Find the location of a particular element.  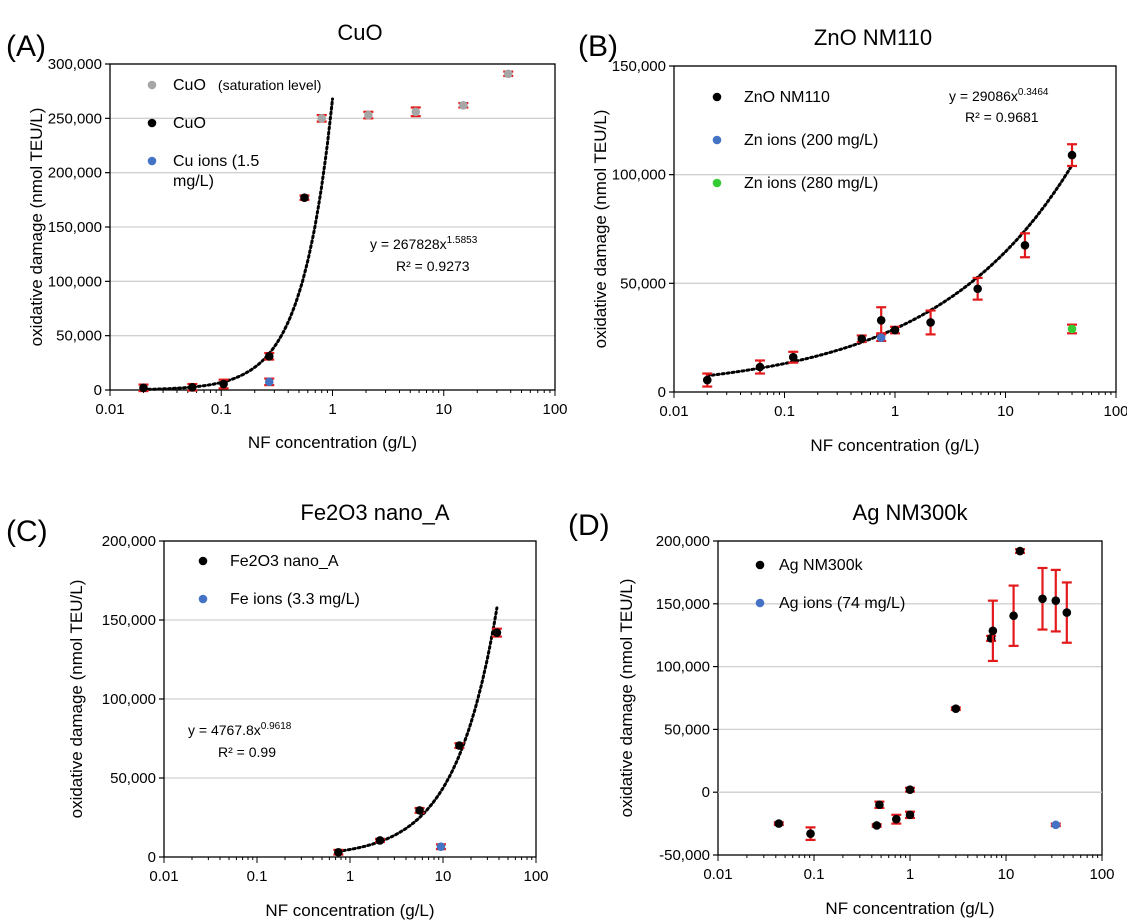

panel-letter: (D) is located at coordinates (589, 525).